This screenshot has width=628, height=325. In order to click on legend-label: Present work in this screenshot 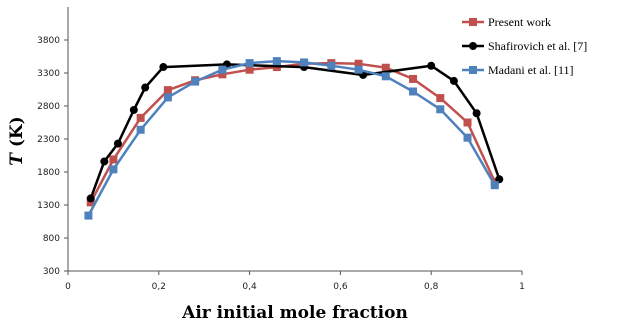, I will do `click(519, 22)`.